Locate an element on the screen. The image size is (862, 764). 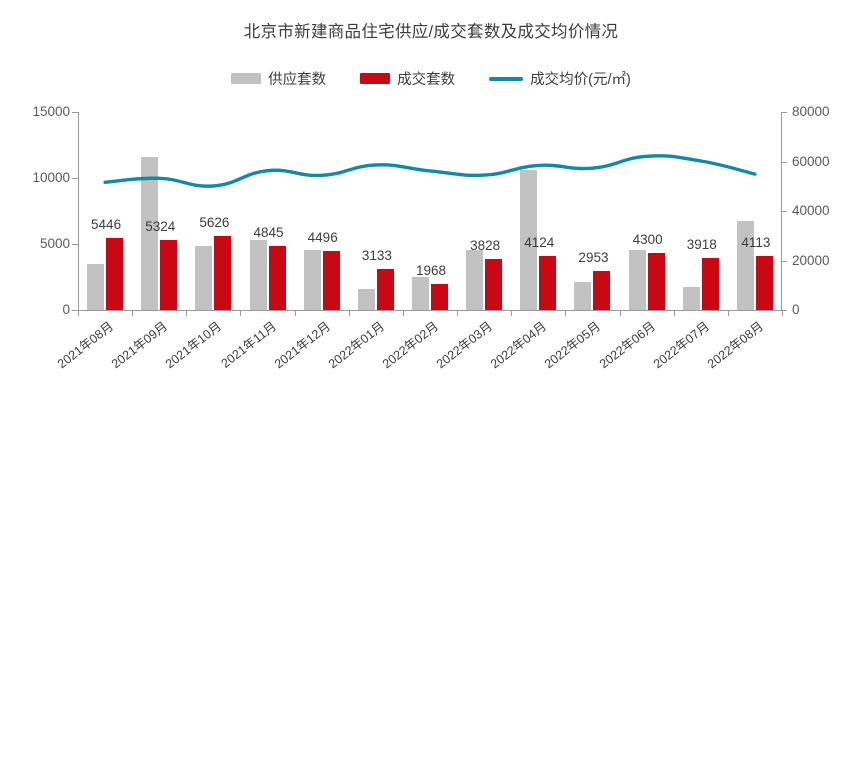
chart-legend: 供应套数 成交套数 成交均价(元/㎡) is located at coordinates (431, 78).